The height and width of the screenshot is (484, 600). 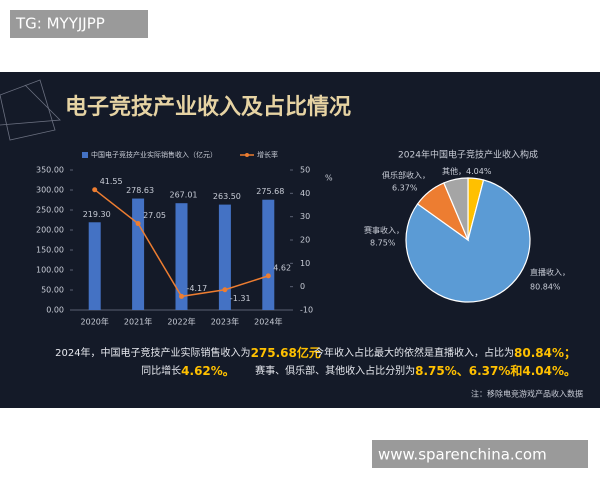 What do you see at coordinates (383, 243) in the screenshot?
I see `pie-value: 8.75%` at bounding box center [383, 243].